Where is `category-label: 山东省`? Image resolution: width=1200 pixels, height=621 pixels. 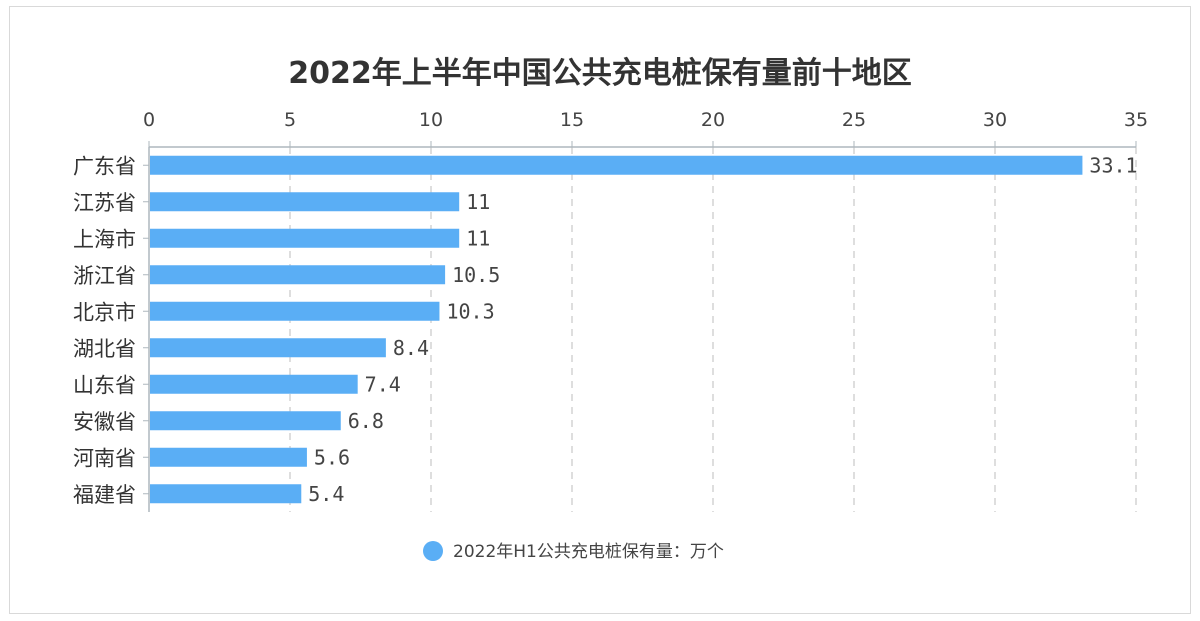 category-label: 山东省 is located at coordinates (104, 385).